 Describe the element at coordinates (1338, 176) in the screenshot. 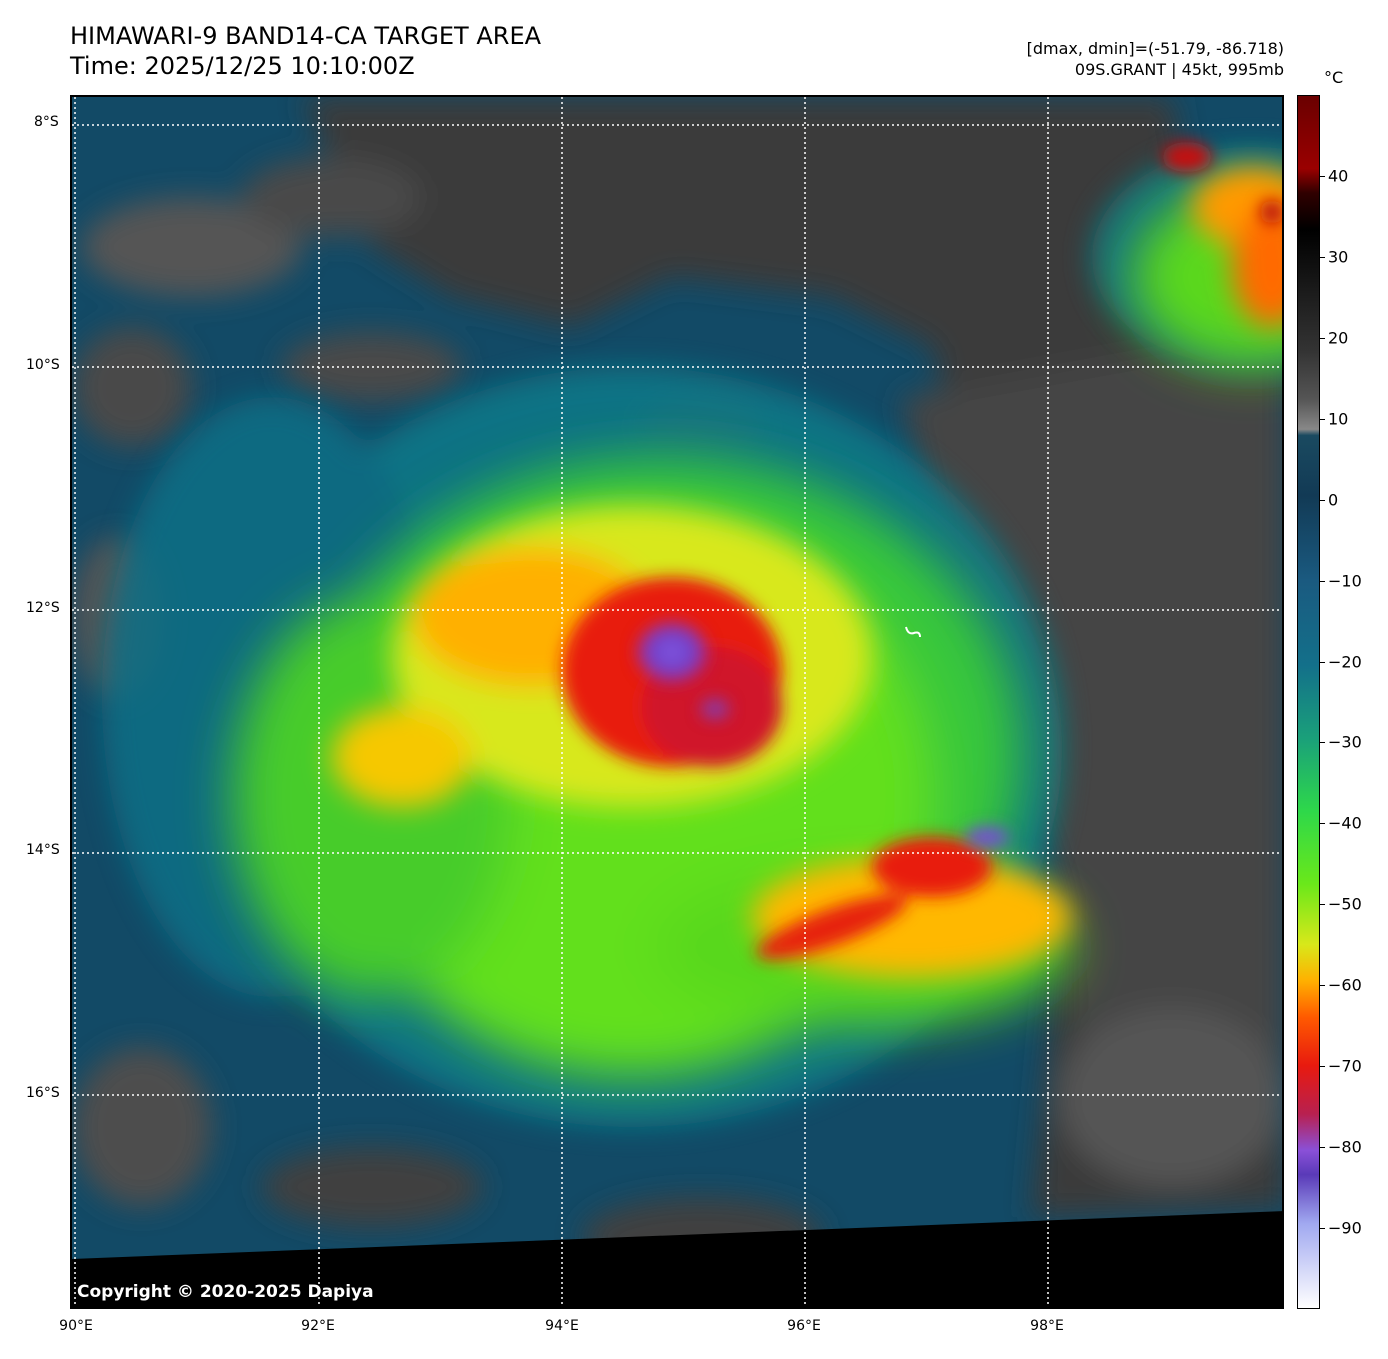

I see `colorbar-tick-label: 40` at that location.